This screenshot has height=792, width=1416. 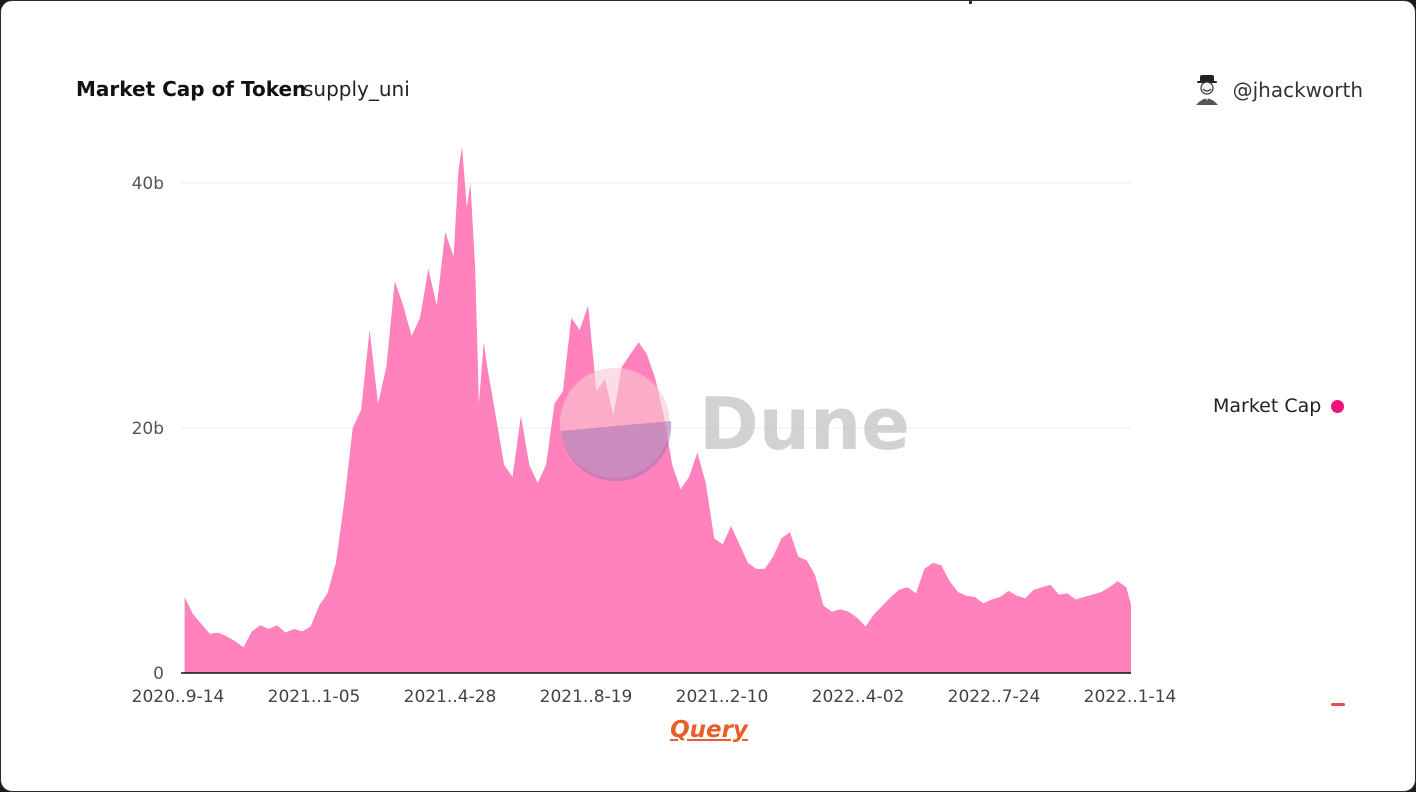 I want to click on x-tick-label: 2022..1-14, so click(x=1130, y=697).